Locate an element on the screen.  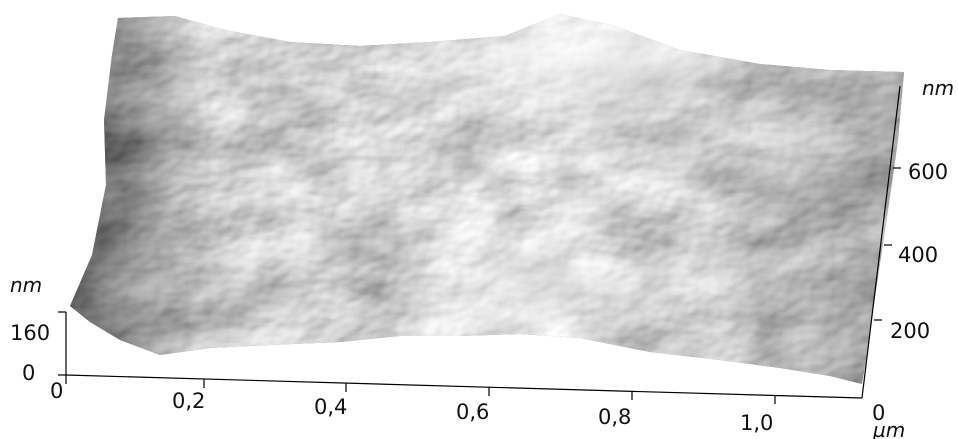
x-tick-0-8: 0,8 is located at coordinates (614, 417).